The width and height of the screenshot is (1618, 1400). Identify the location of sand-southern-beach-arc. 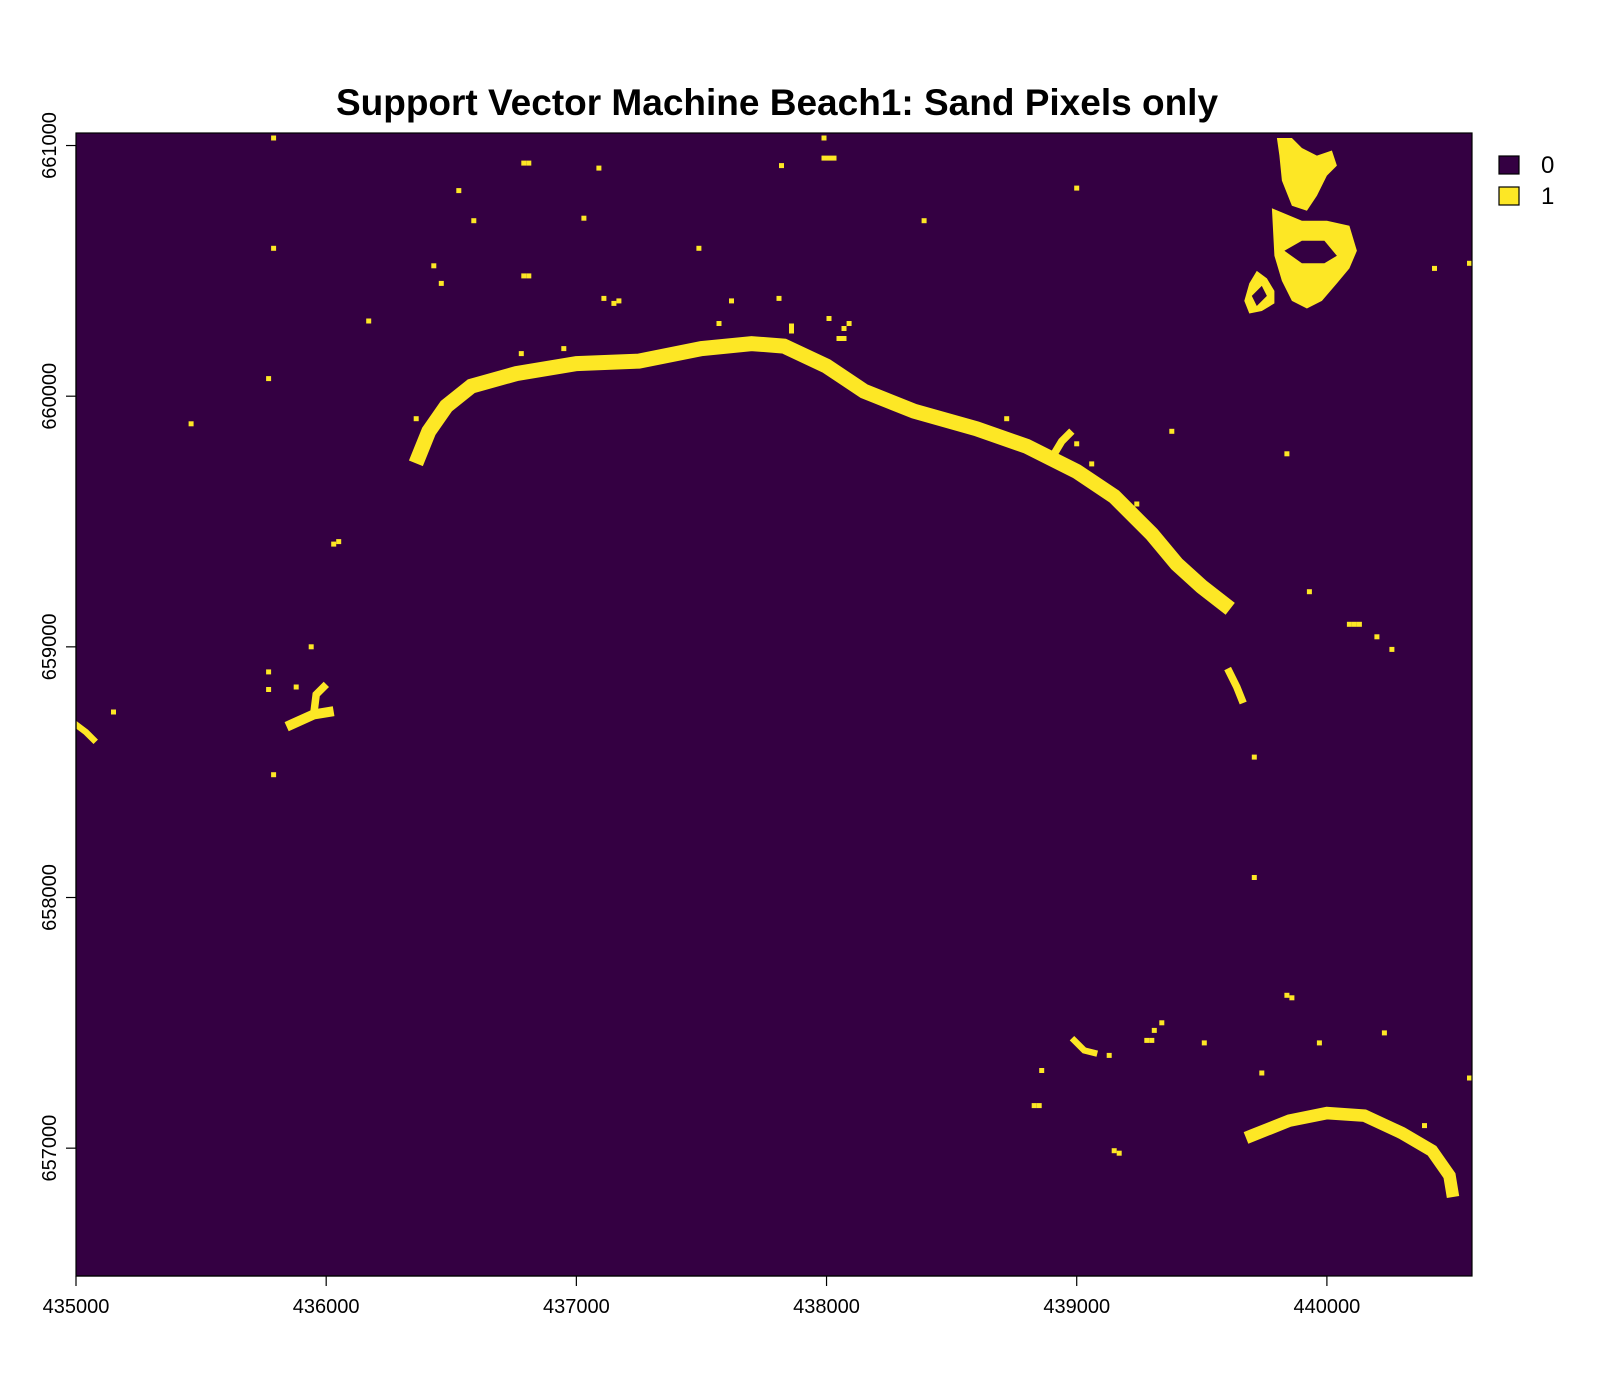
(1351, 1152).